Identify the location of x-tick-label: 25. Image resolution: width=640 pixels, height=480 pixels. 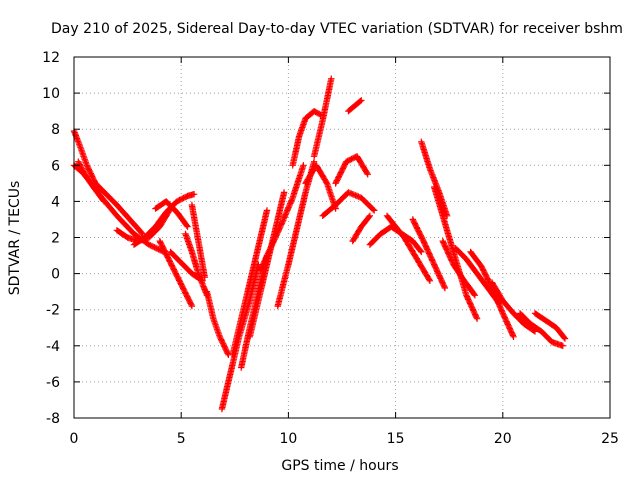
(610, 439).